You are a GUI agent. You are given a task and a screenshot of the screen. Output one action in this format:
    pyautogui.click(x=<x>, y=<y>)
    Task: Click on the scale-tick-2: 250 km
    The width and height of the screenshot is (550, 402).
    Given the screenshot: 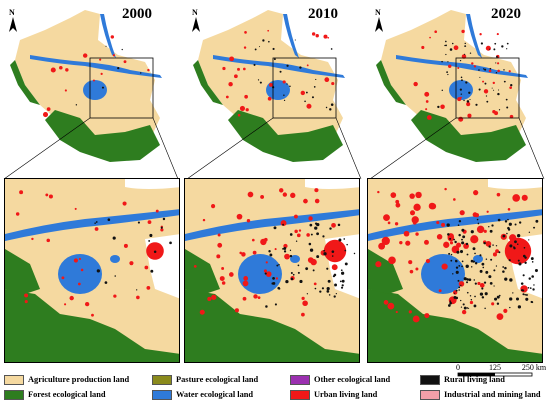 What is the action you would take?
    pyautogui.click(x=534, y=367)
    